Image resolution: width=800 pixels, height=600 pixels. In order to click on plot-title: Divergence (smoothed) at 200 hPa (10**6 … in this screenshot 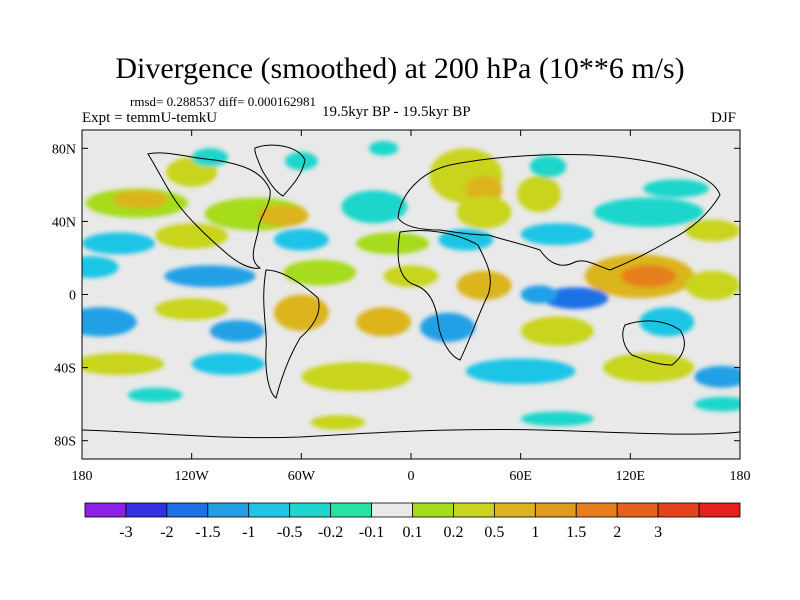, I will do `click(400, 68)`.